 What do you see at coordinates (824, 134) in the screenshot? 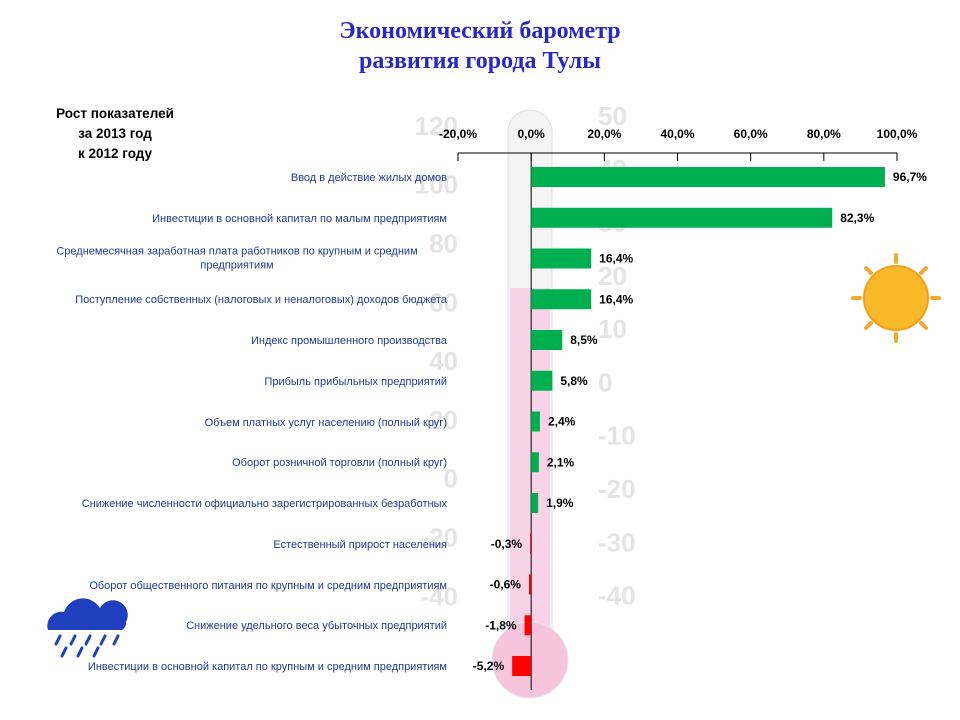
I see `x-tick-label: 80,0%` at bounding box center [824, 134].